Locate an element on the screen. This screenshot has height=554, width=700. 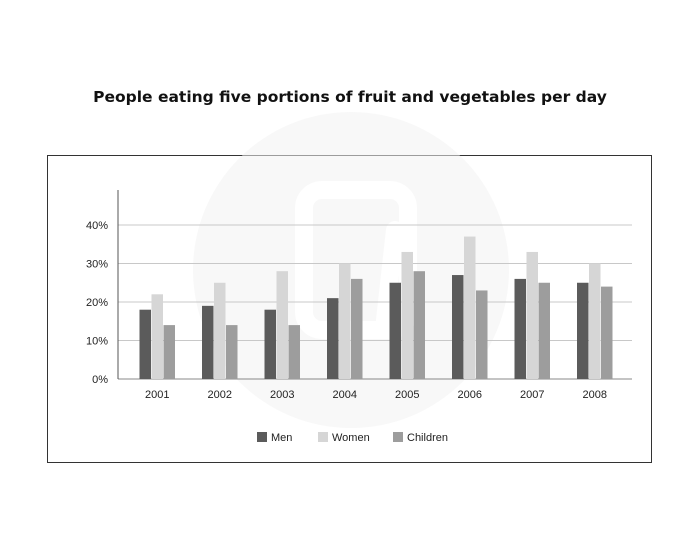
x-tick-label: 2001 is located at coordinates (157, 395).